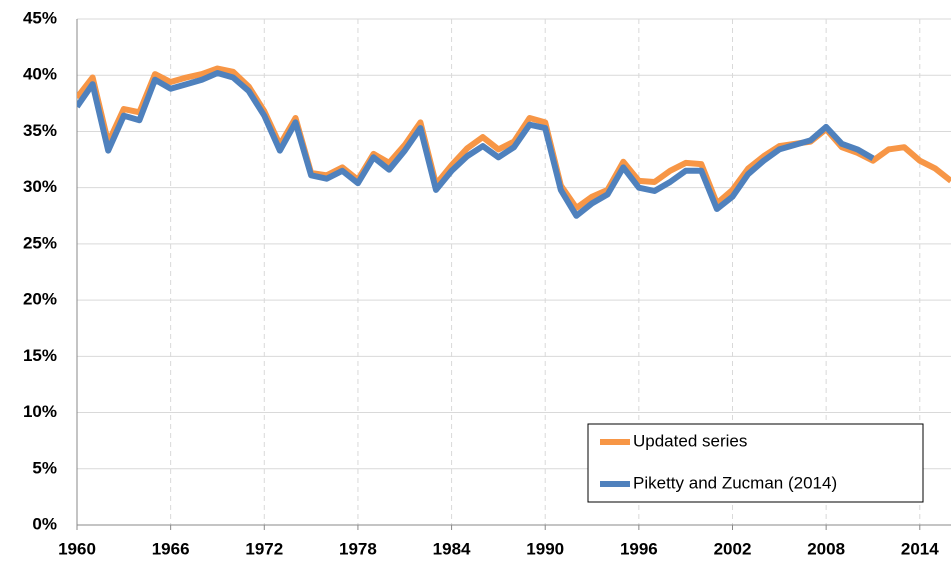  What do you see at coordinates (826, 548) in the screenshot?
I see `x-tick-label: 2008` at bounding box center [826, 548].